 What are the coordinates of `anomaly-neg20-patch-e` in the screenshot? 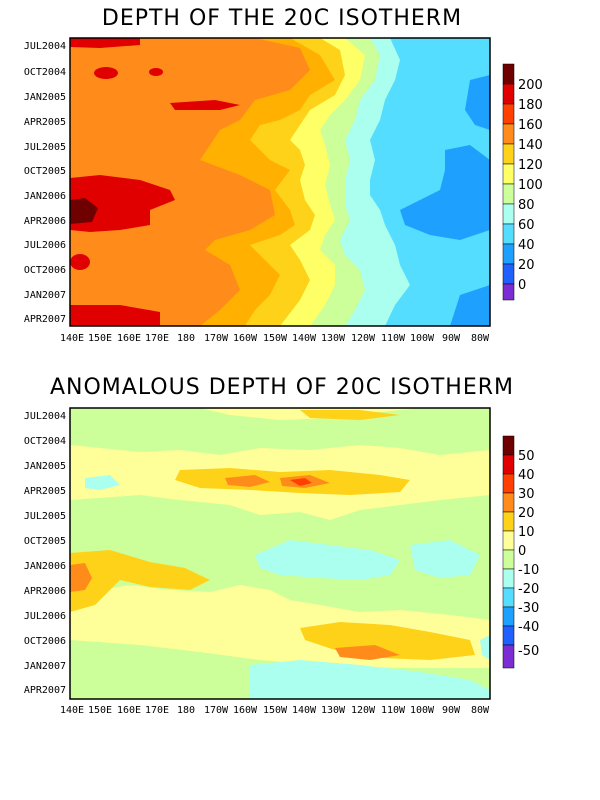 It's located at (485, 647).